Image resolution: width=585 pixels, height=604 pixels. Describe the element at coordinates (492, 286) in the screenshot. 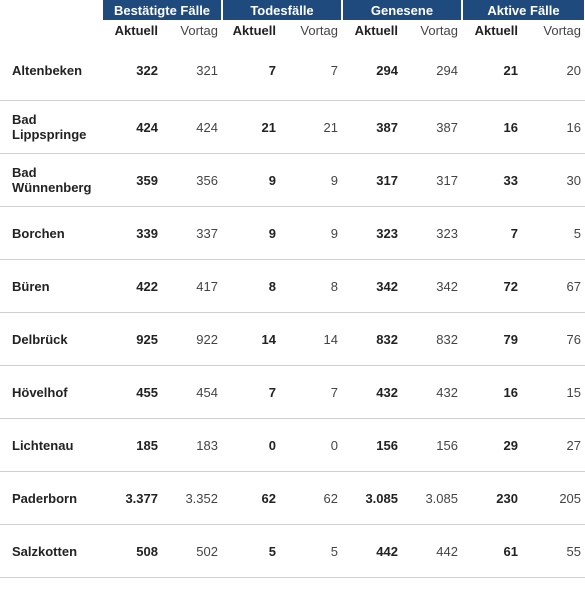

I see `value-current: 72` at that location.